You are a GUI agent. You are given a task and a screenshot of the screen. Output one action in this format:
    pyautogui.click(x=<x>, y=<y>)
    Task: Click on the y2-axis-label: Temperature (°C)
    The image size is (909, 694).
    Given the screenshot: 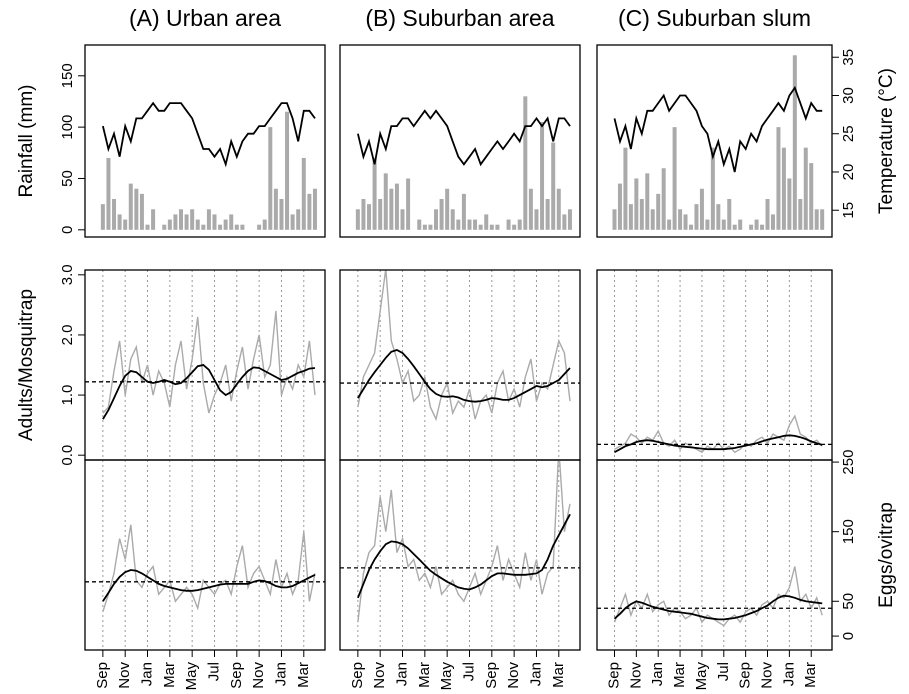 What is the action you would take?
    pyautogui.click(x=886, y=141)
    